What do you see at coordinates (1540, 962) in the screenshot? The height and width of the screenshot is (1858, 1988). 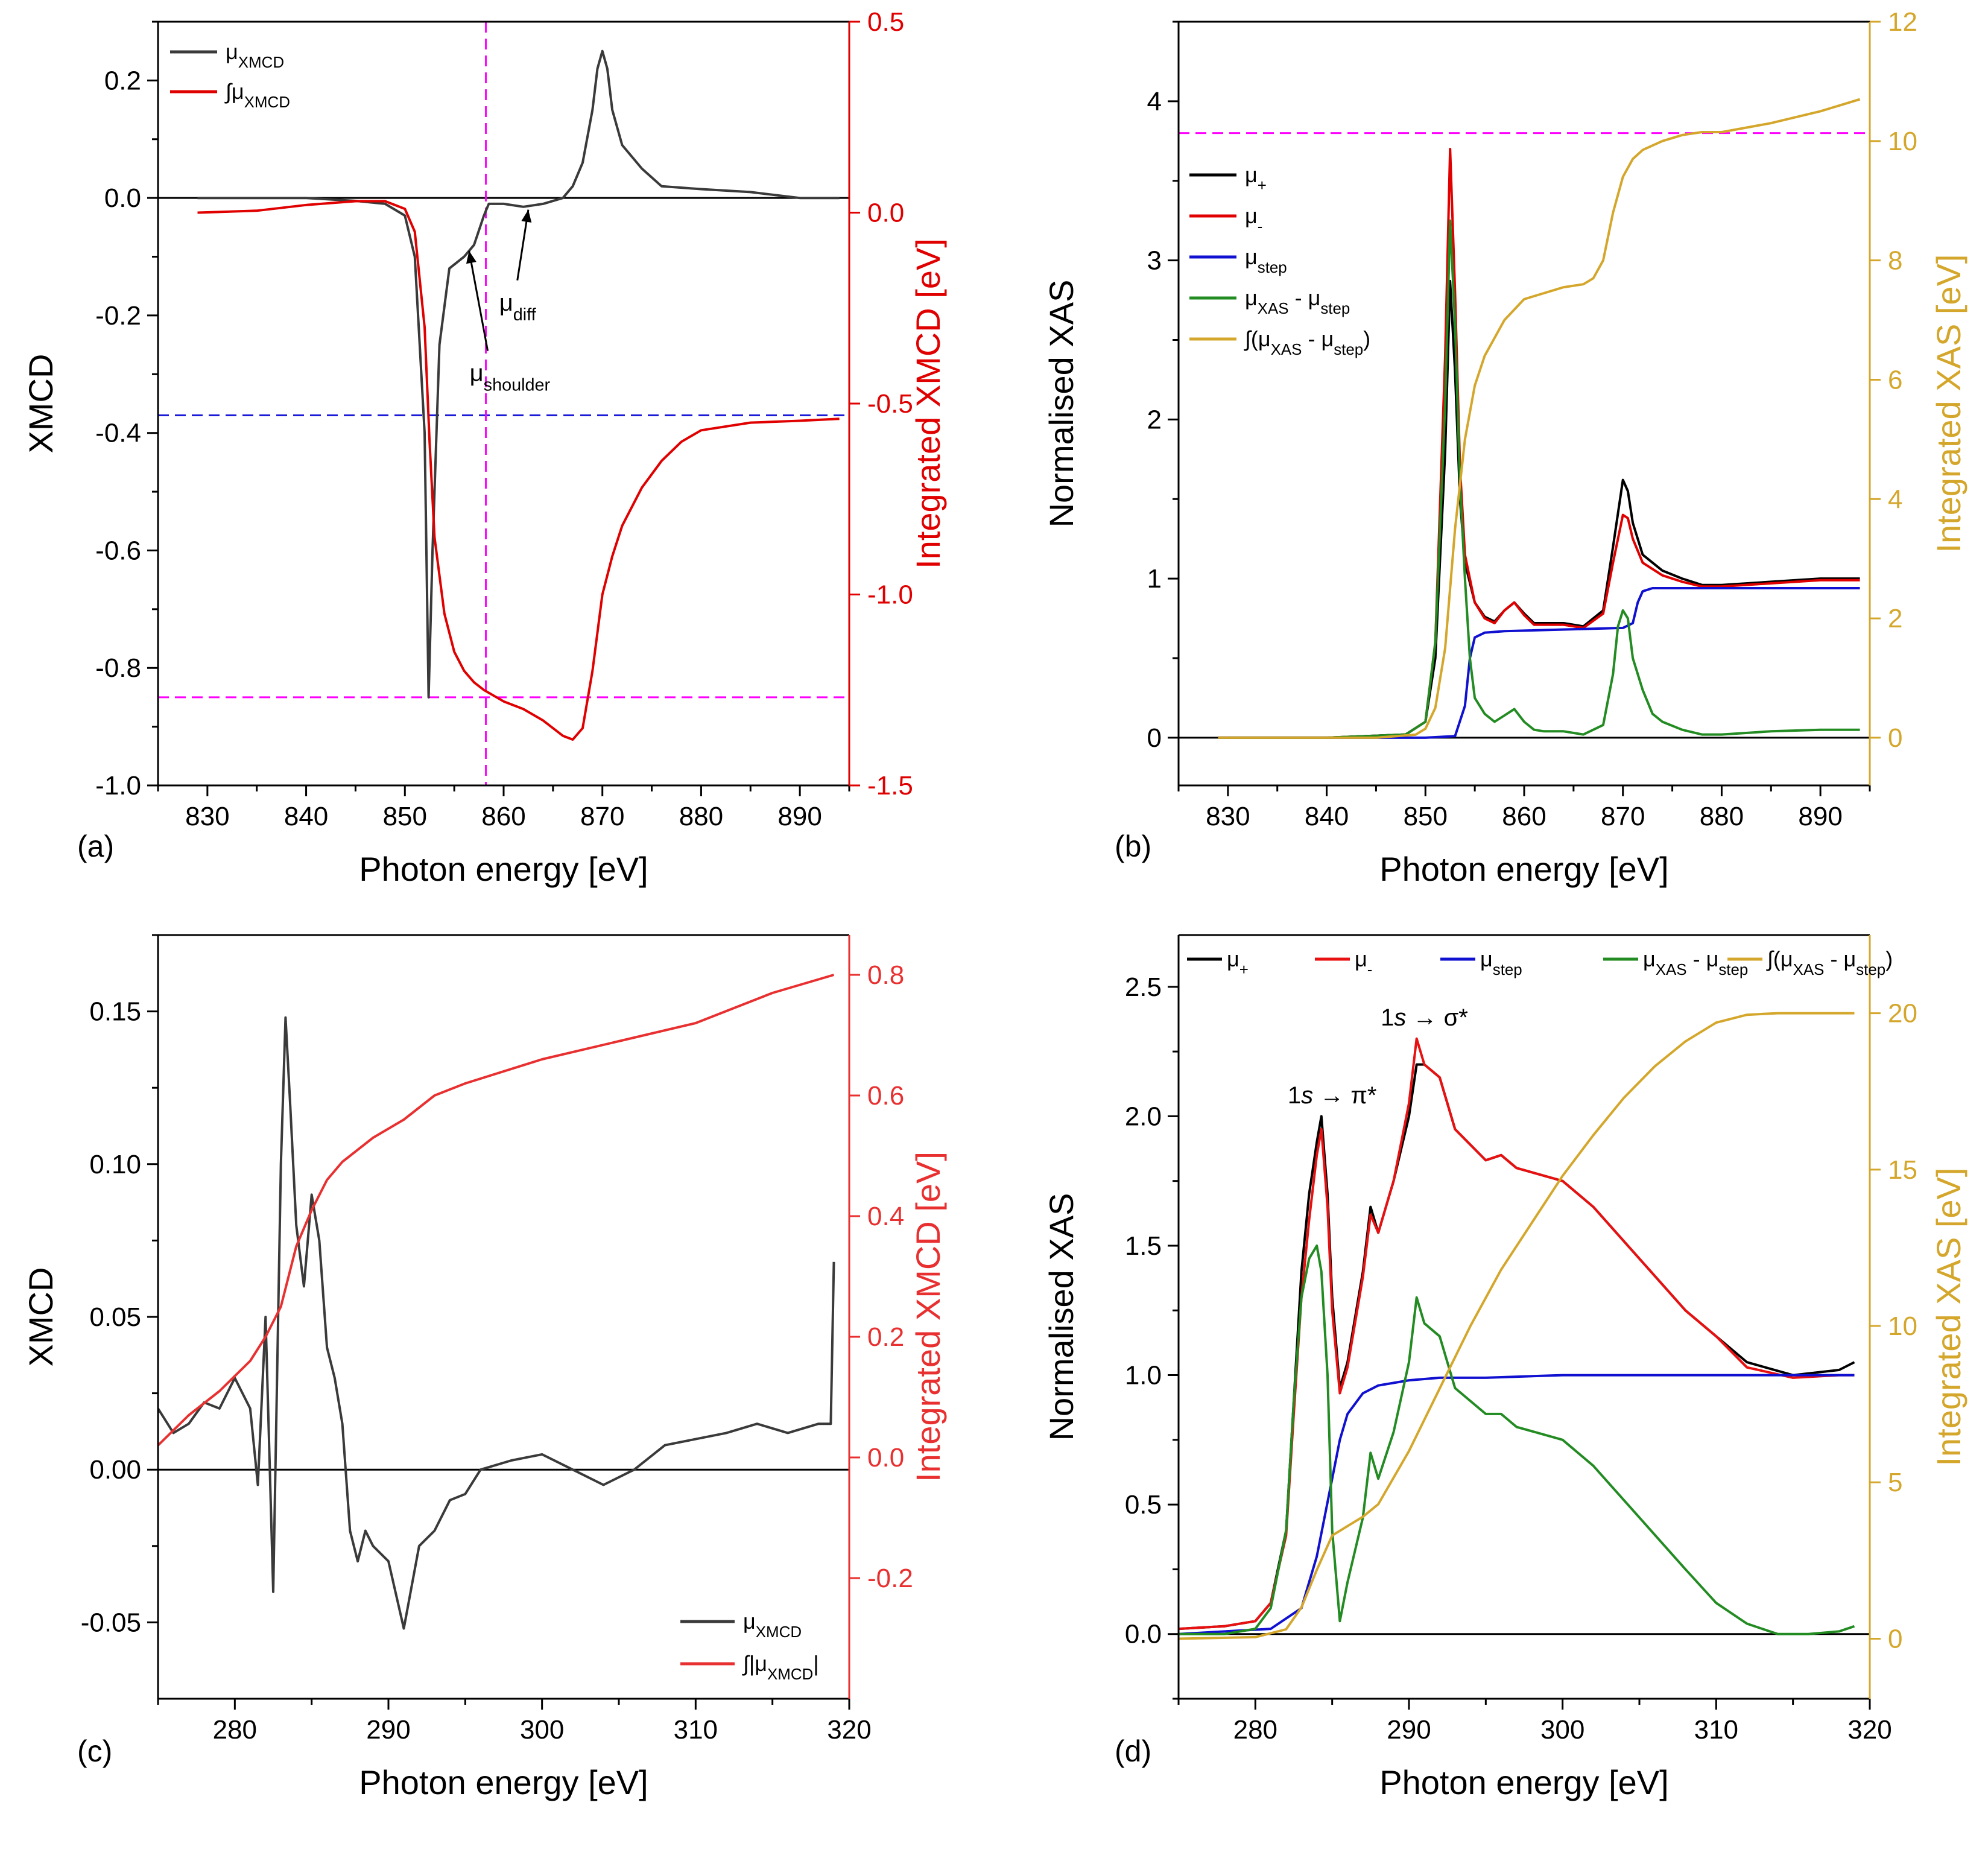 I see `legend: μ+ μ-μstep μXAS - μstep ∫(μXAS - μstep)` at bounding box center [1540, 962].